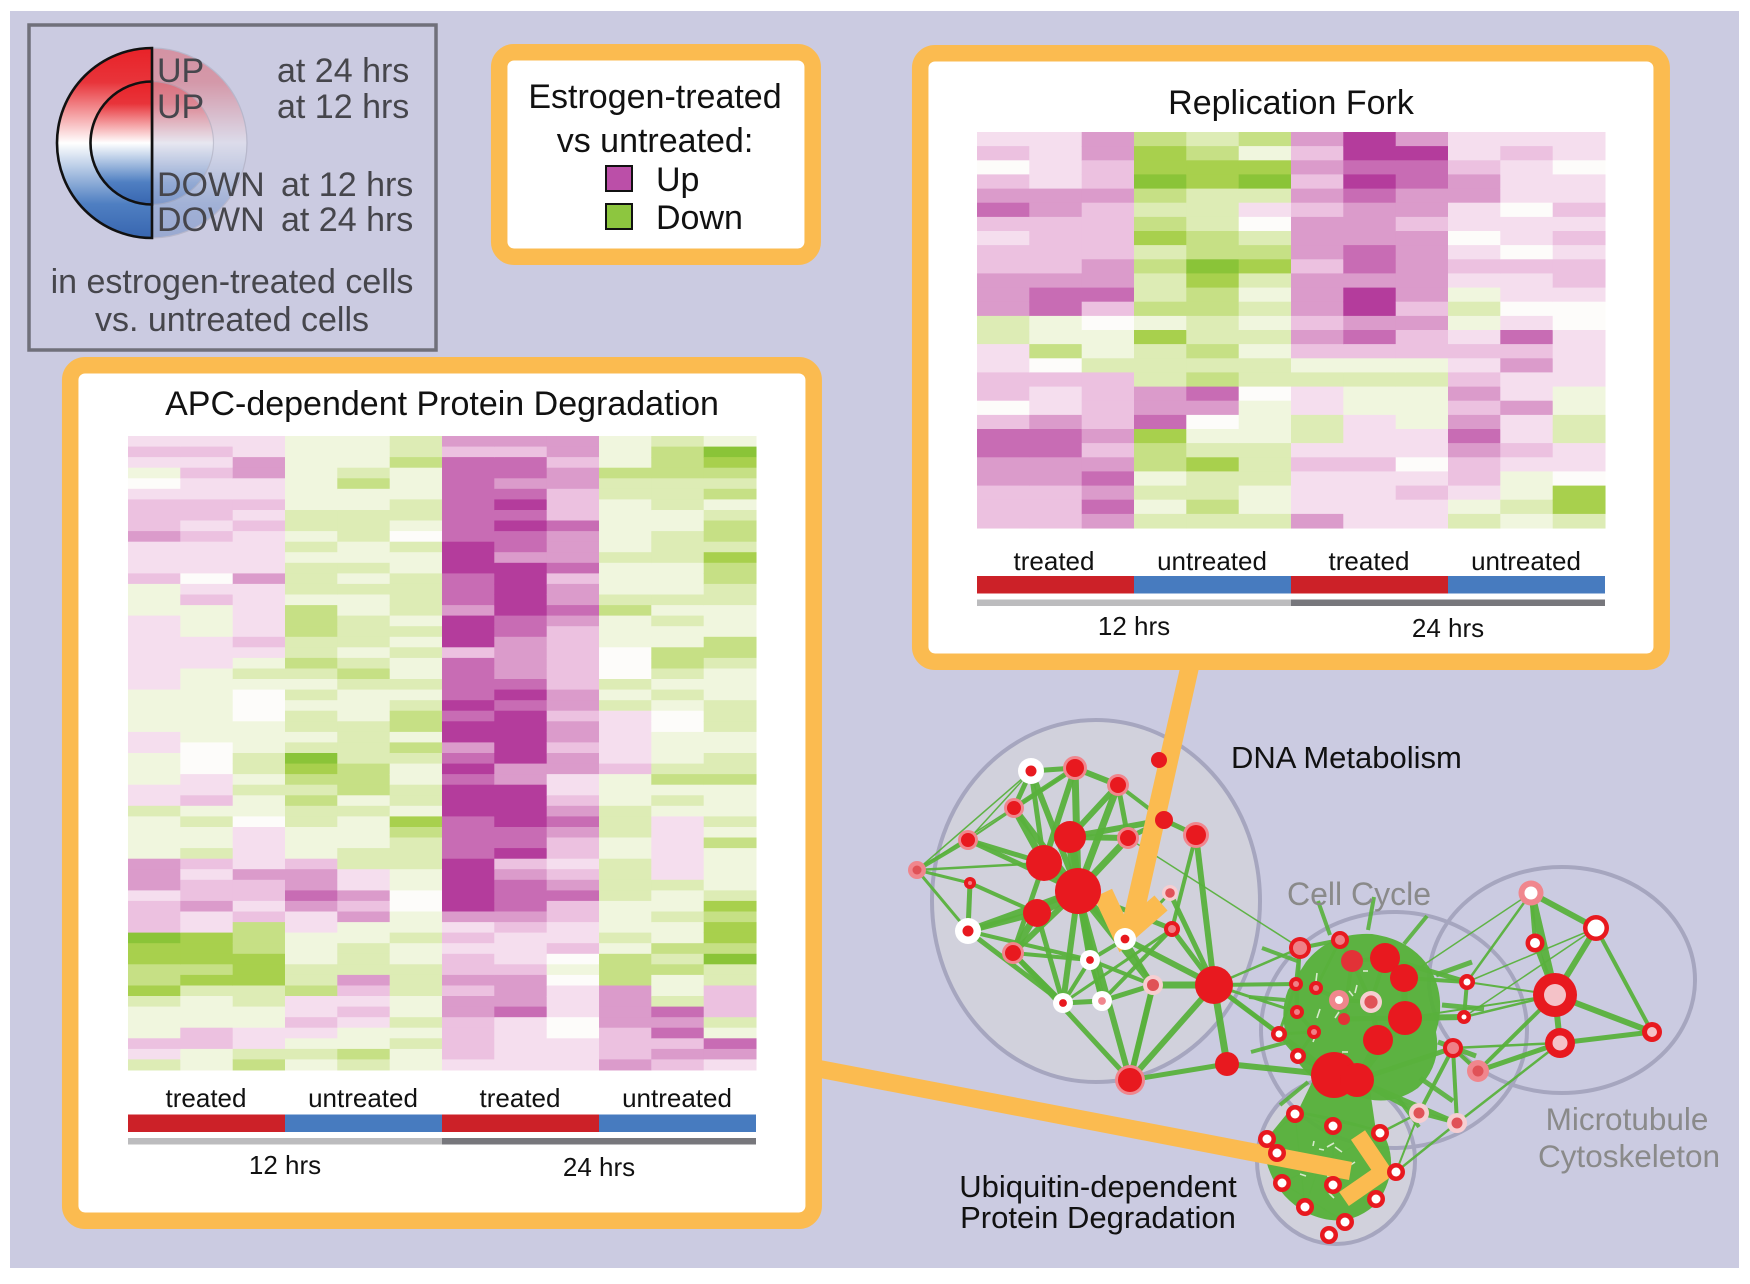 The image size is (1750, 1284). I want to click on svg-text: Replication Fork, so click(1291, 103).